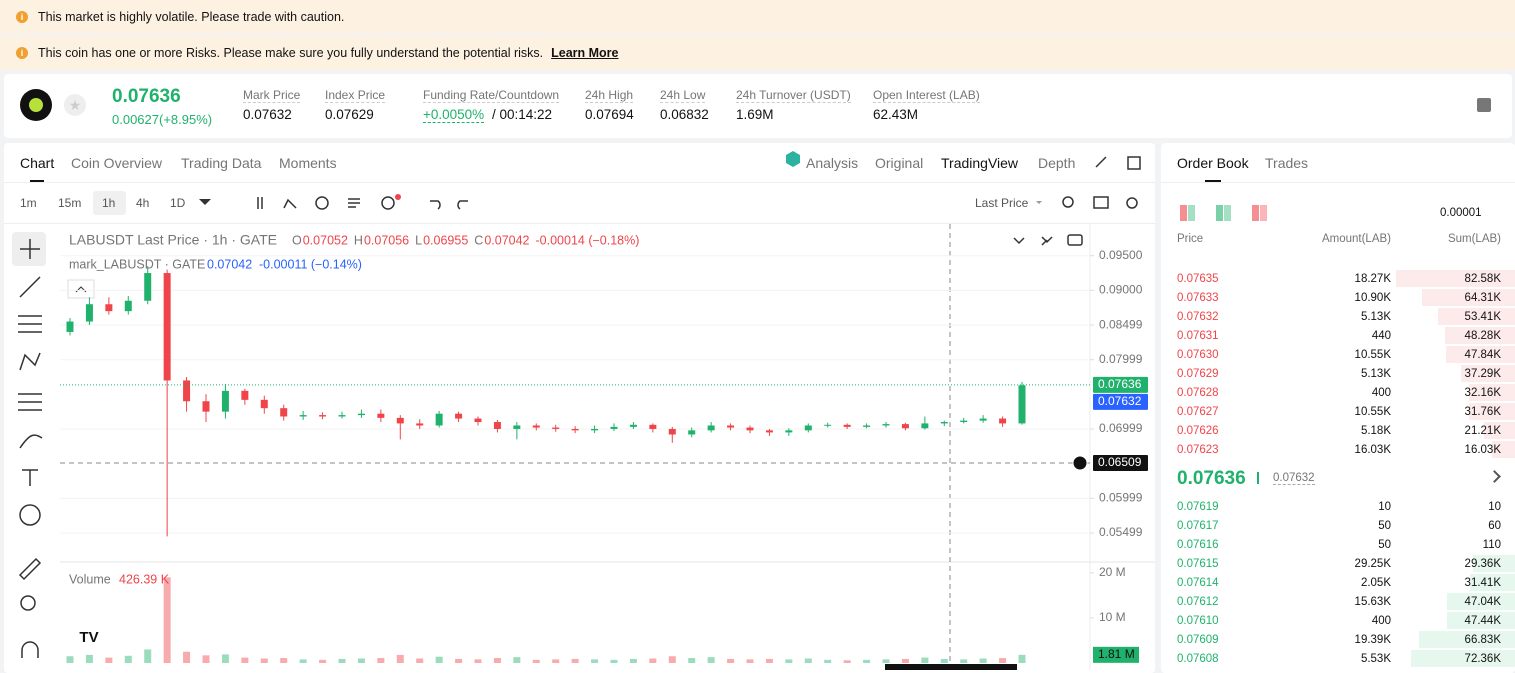 This screenshot has width=1515, height=673. Describe the element at coordinates (88, 637) in the screenshot. I see `tv-logo-text: TV` at that location.